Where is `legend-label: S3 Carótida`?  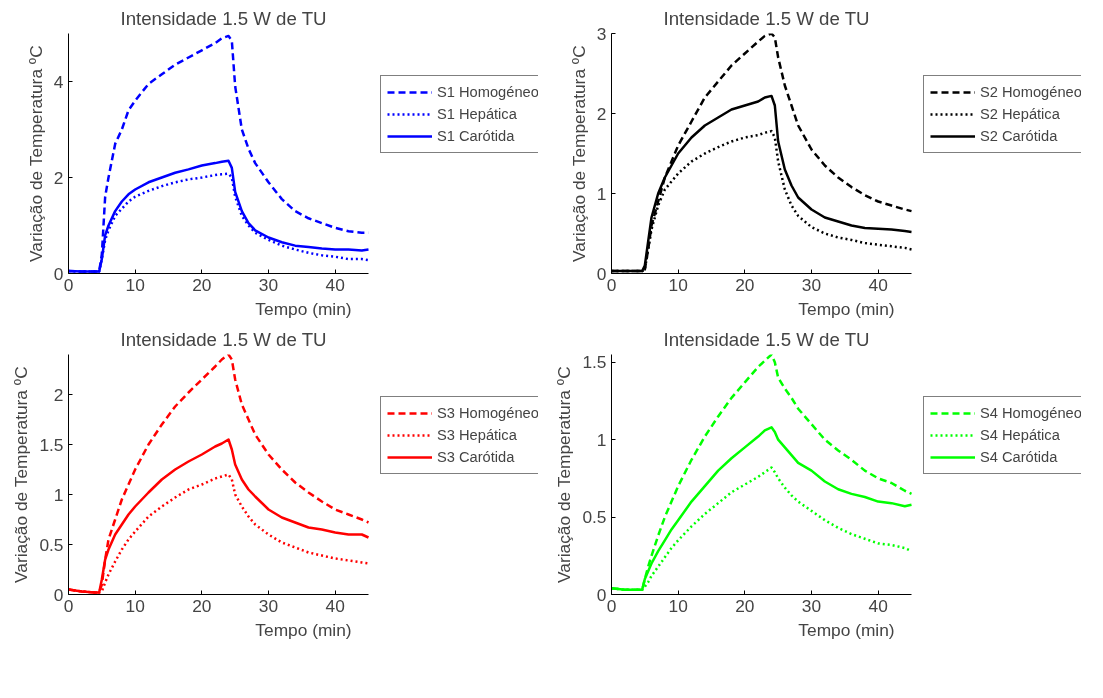 legend-label: S3 Carótida is located at coordinates (476, 457).